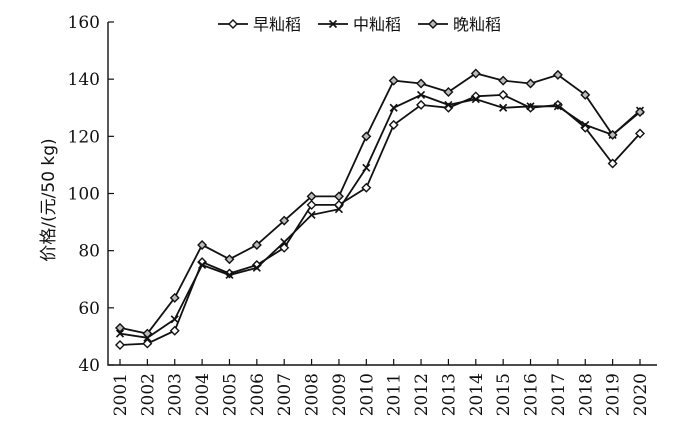 This screenshot has width=684, height=427. I want to click on x-tick-label: 2017, so click(559, 394).